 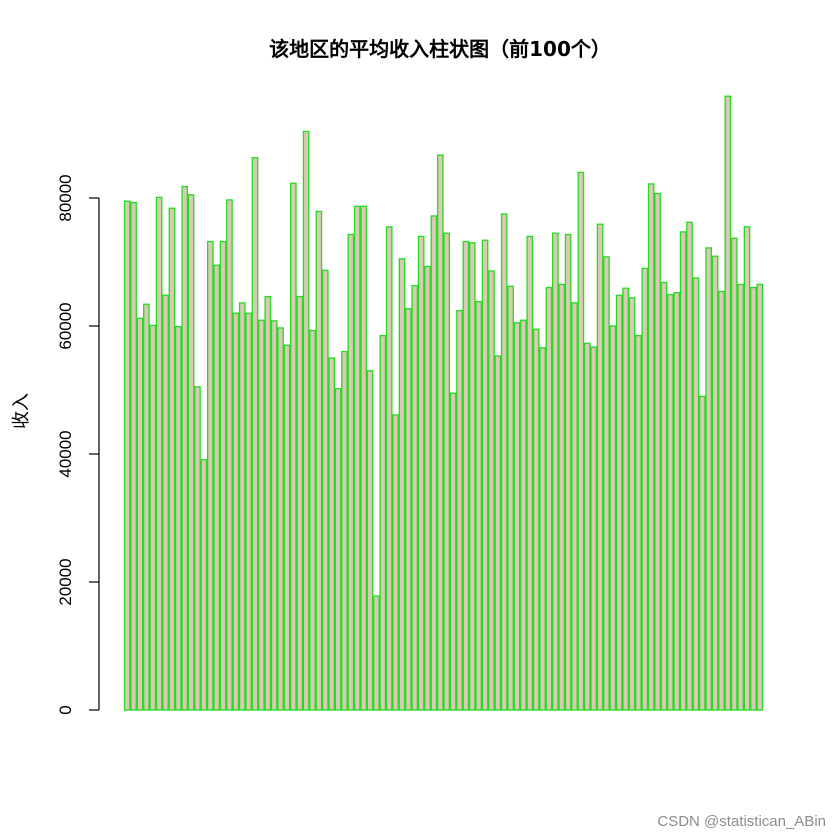 I want to click on y-tick-label: 80000, so click(x=65, y=197).